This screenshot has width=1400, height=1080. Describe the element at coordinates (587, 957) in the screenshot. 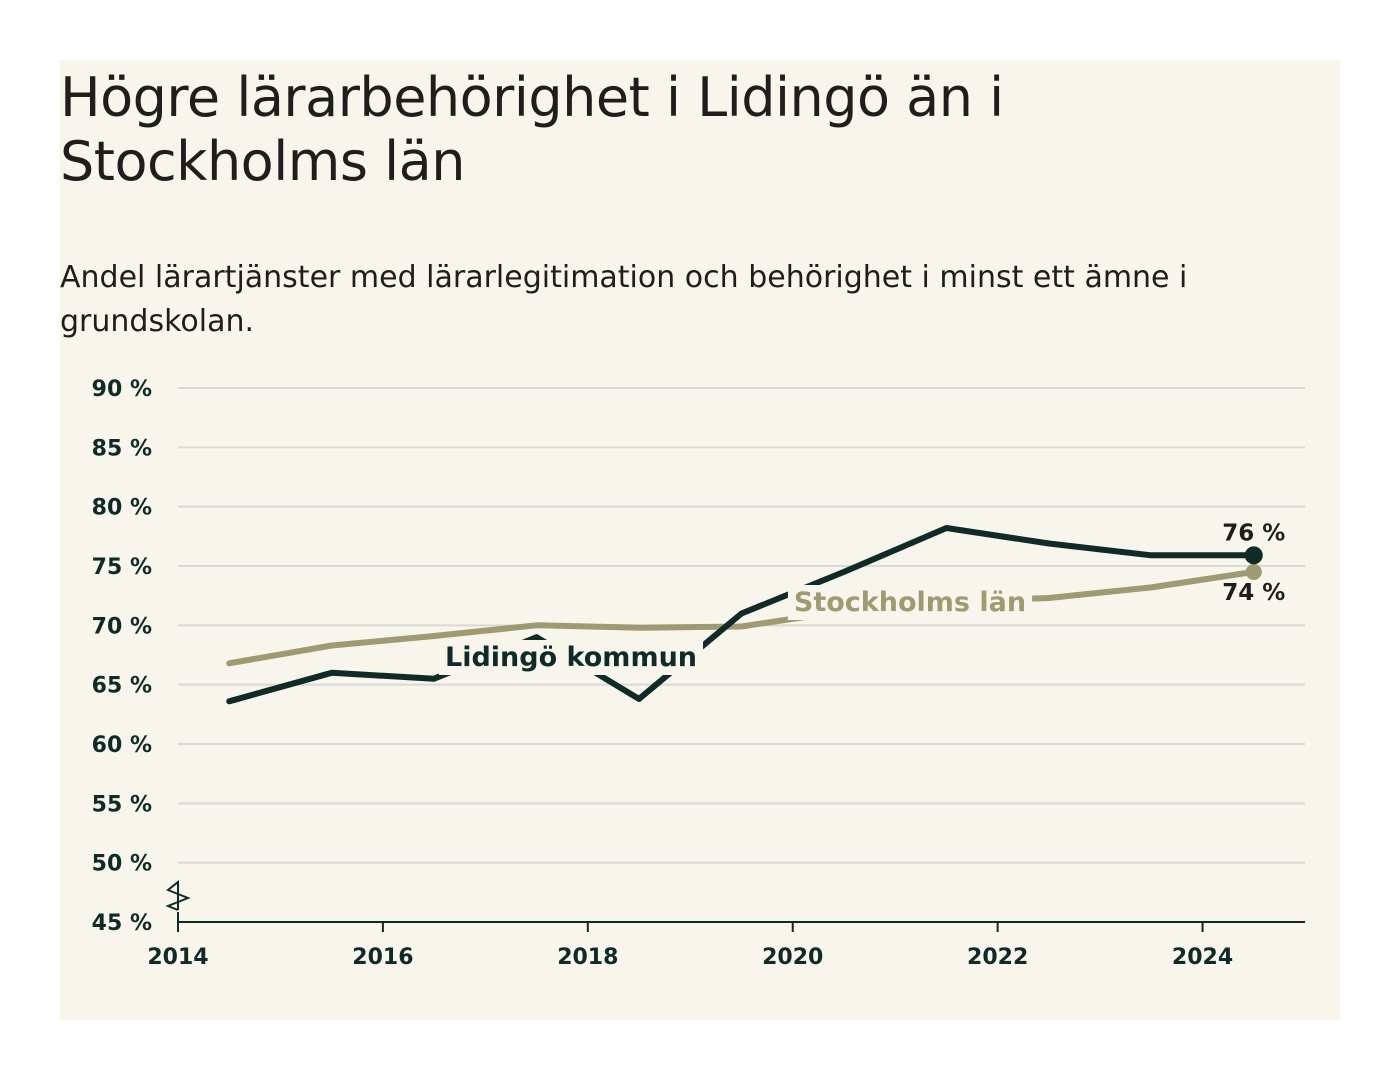

I see `x-tick-label: 2018` at that location.